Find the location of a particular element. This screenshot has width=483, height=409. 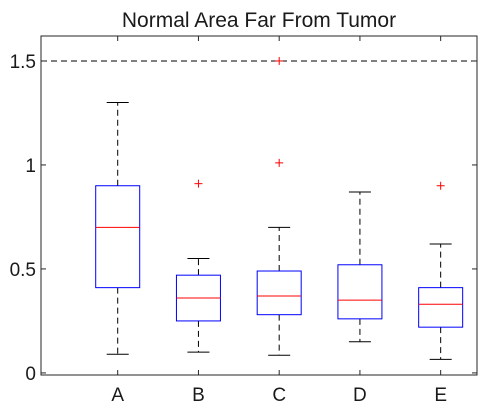

y-tick-label: 0 is located at coordinates (30, 374).